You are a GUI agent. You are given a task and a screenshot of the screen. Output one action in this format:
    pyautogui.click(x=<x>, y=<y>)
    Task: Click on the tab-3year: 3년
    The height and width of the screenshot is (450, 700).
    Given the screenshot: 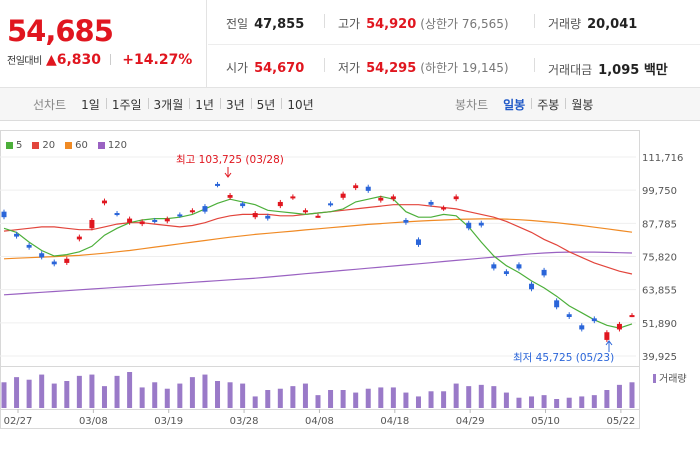 What is the action you would take?
    pyautogui.click(x=235, y=104)
    